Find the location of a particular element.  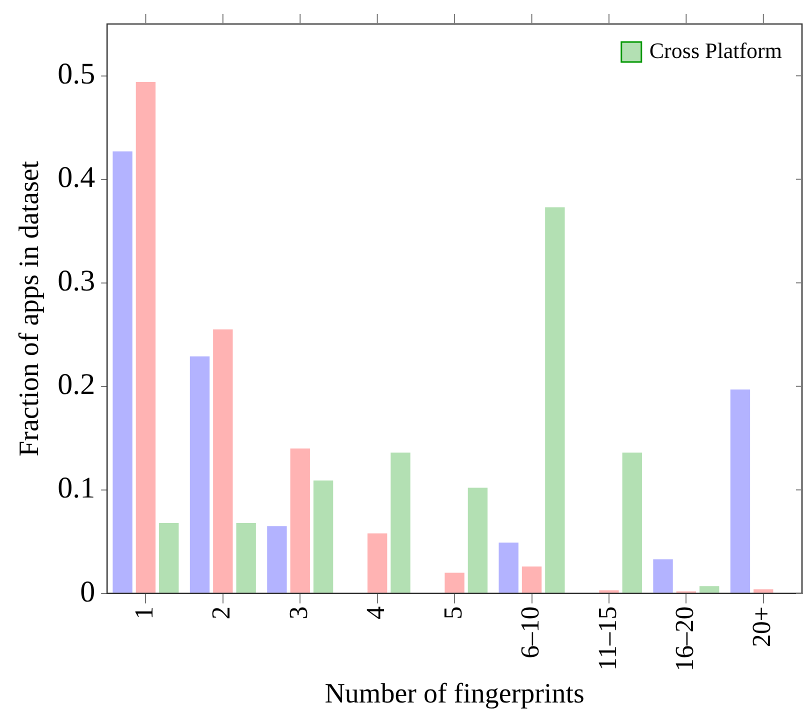

y-axis-title: Fraction of apps in dataset is located at coordinates (30, 308).